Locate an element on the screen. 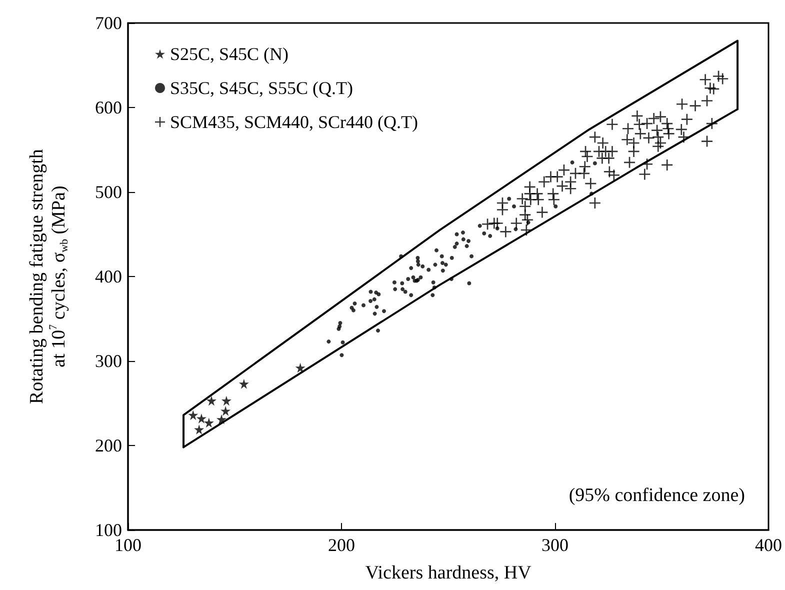 The image size is (785, 590). x-axis-title: Vickers hardness, HV is located at coordinates (448, 573).